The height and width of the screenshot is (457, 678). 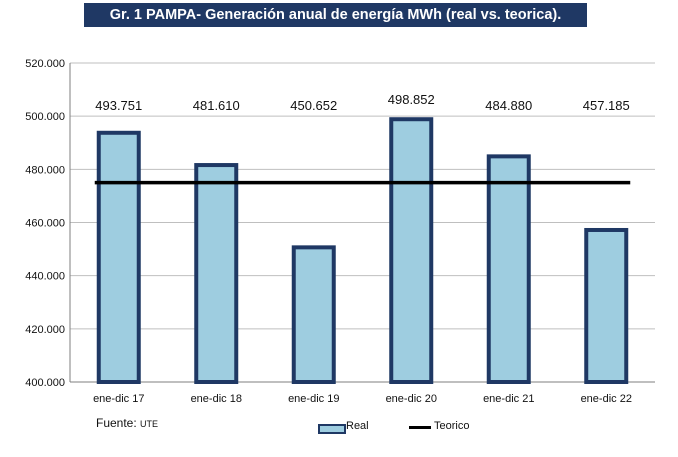 I want to click on legend-teorico-swatch, so click(x=420, y=427).